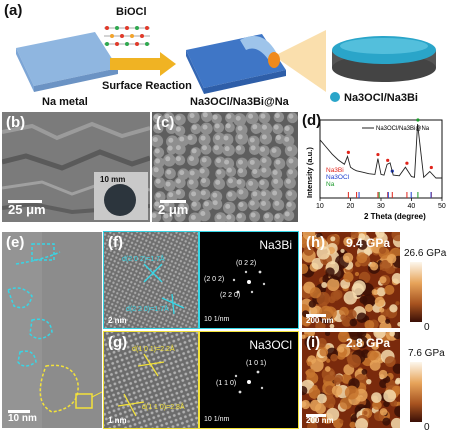 Image resolution: width=450 pixels, height=439 pixels. Describe the element at coordinates (425, 253) in the screenshot. I see `panel-h-cbar-max: 26.6 GPa` at that location.